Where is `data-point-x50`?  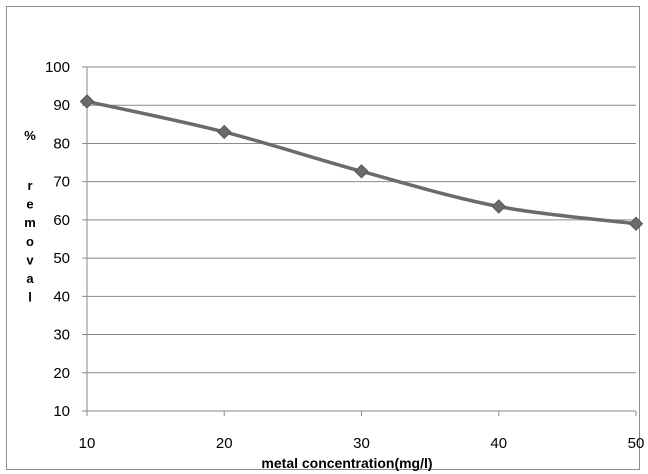
data-point-x50 is located at coordinates (636, 223).